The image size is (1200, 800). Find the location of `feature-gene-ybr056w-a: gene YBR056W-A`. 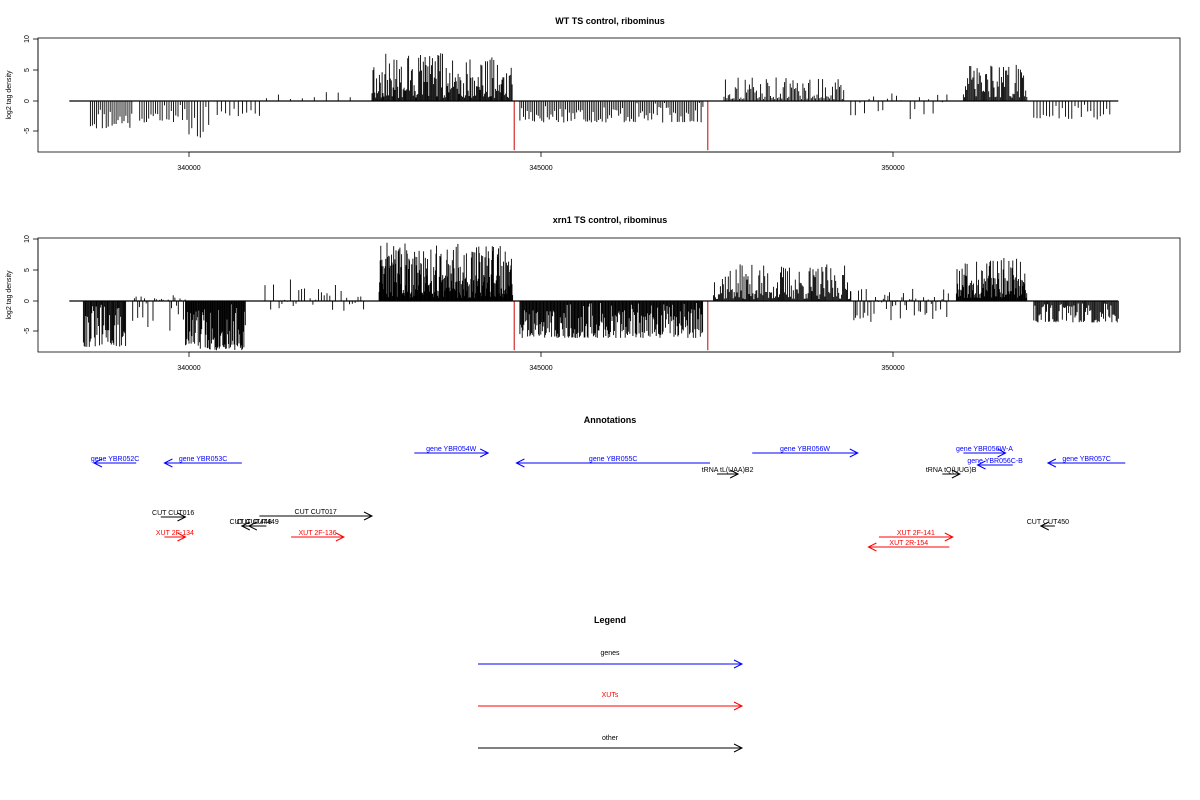

feature-gene-ybr056w-a: gene YBR056W-A is located at coordinates (984, 452).